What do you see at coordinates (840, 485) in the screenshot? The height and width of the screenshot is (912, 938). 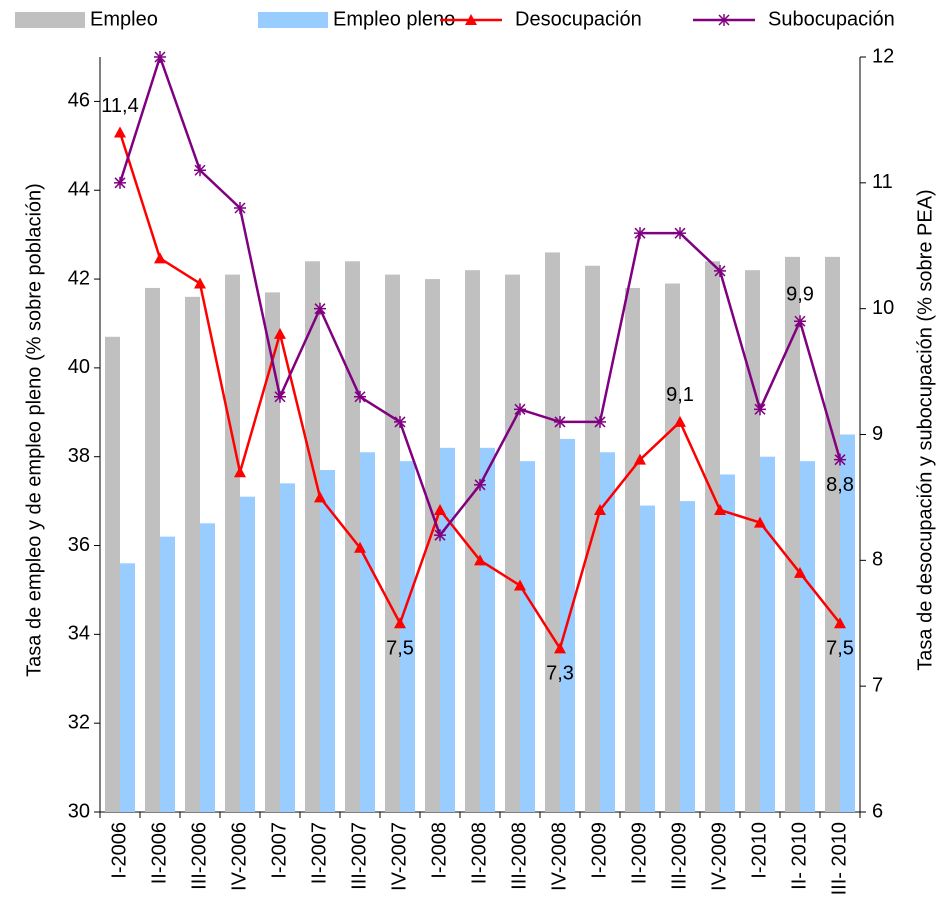 I see `data-label: 8,8` at bounding box center [840, 485].